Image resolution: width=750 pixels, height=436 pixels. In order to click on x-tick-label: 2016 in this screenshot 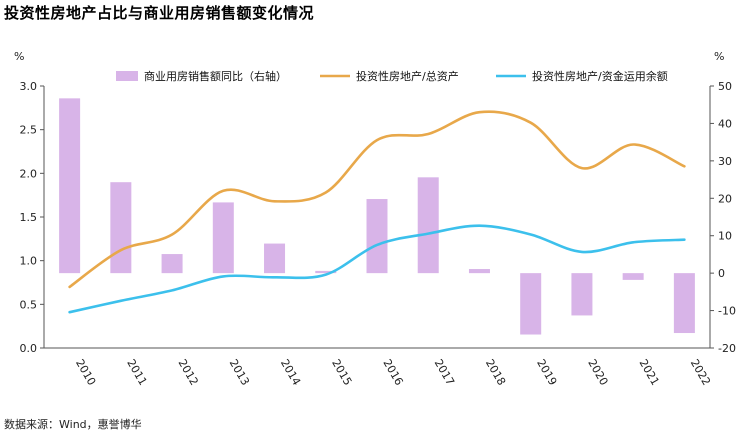, I will do `click(392, 372)`.